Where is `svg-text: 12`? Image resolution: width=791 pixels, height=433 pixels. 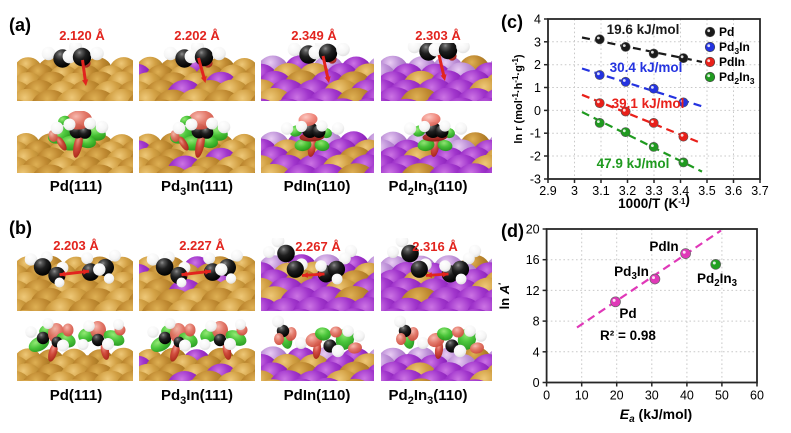
svg-text: 12 is located at coordinates (533, 291).